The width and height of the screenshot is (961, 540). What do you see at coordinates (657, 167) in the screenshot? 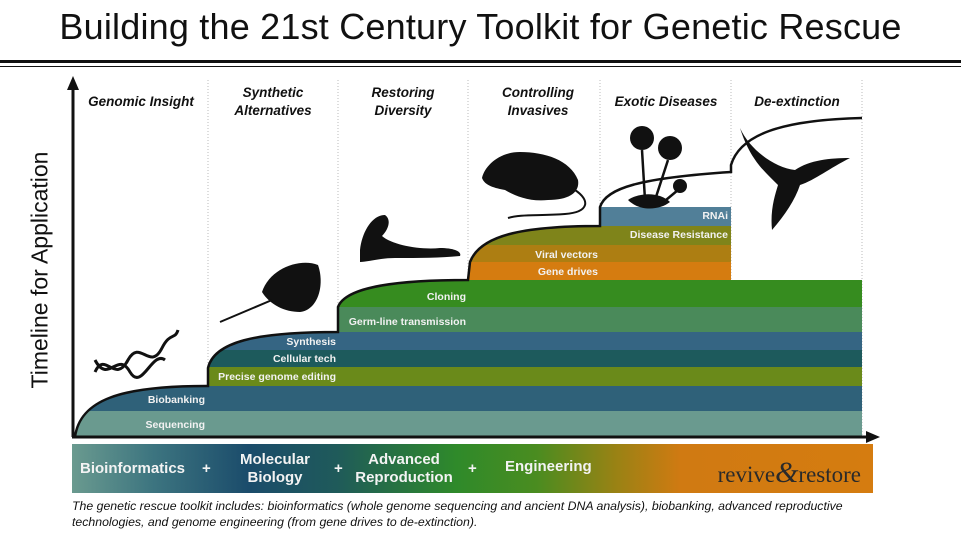
I see `flower-icon` at bounding box center [657, 167].